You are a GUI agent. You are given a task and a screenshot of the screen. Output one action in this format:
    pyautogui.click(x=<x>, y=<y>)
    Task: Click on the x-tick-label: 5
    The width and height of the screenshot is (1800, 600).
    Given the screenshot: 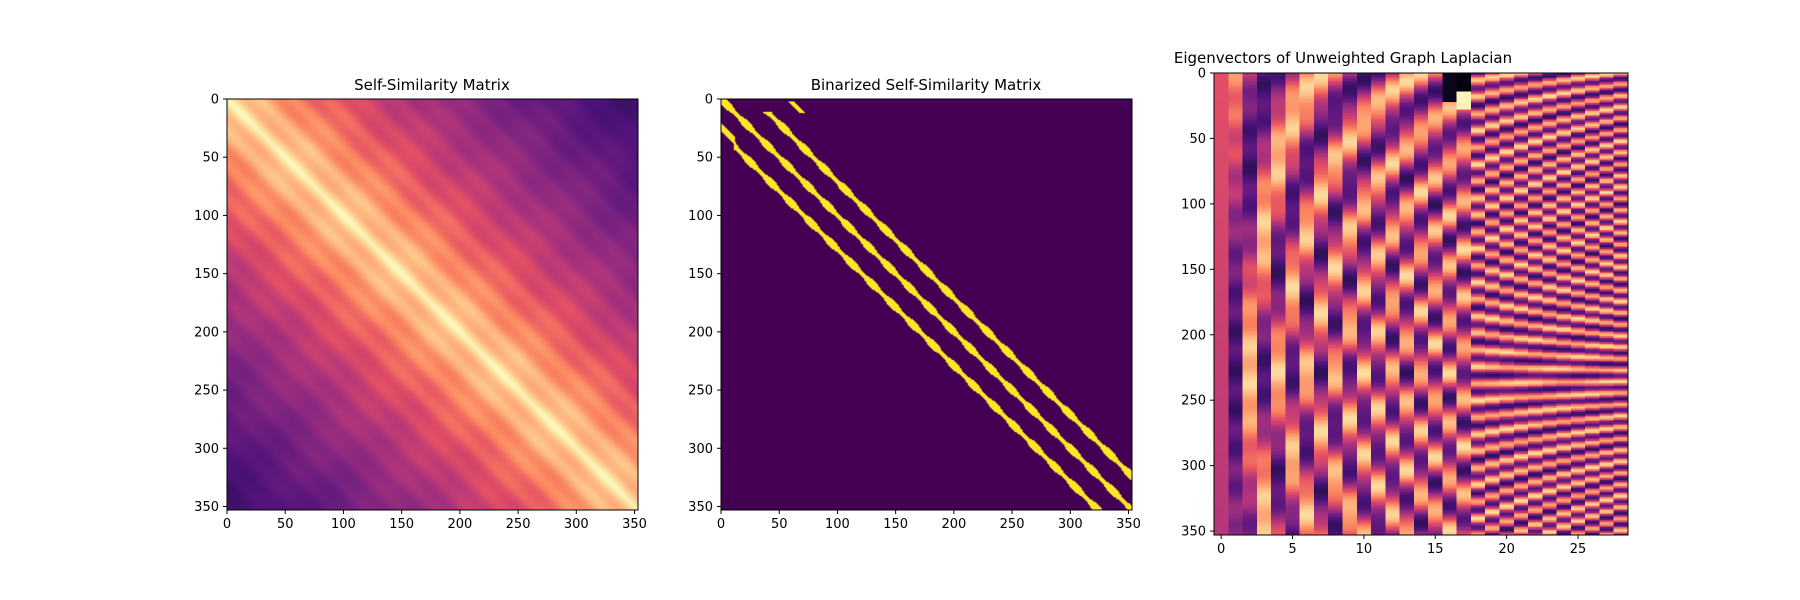 What is the action you would take?
    pyautogui.click(x=1292, y=549)
    